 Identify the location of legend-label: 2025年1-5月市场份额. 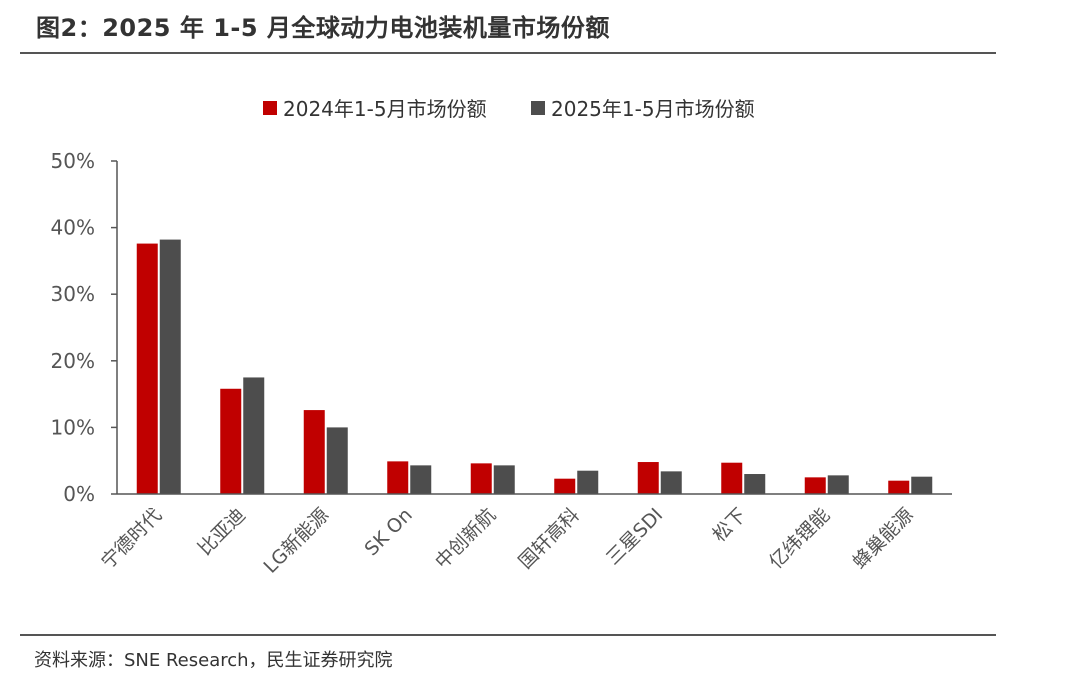
(653, 109).